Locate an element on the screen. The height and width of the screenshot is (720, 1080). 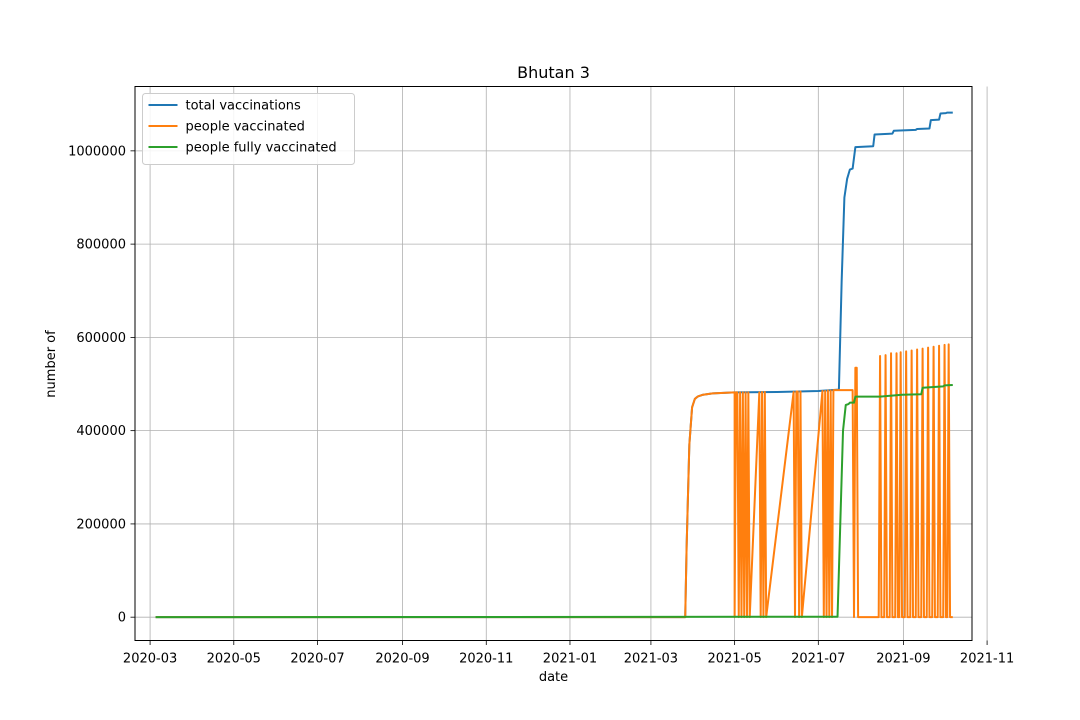
y-axis-label: number of is located at coordinates (51, 364).